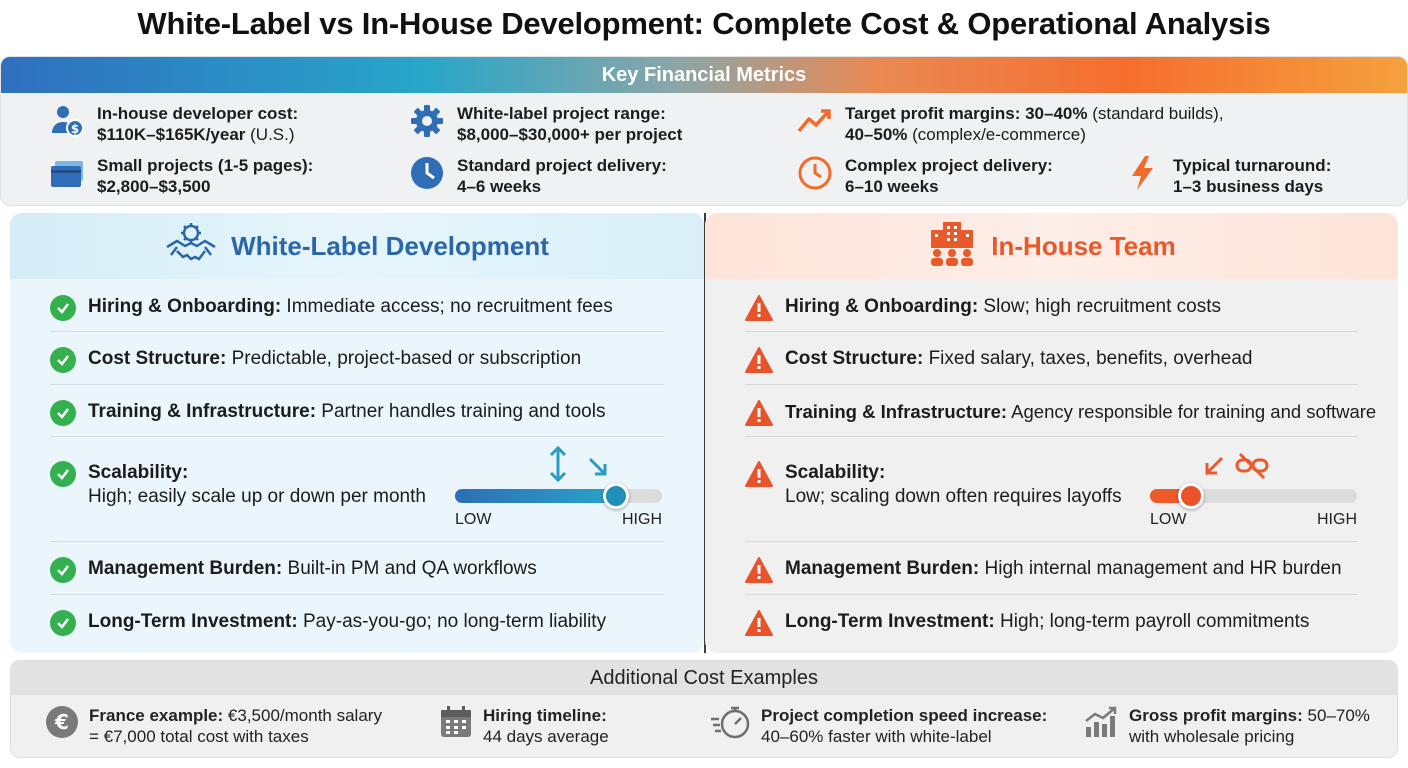 This screenshot has height=768, width=1408. What do you see at coordinates (535, 496) in the screenshot?
I see `slider-fill` at bounding box center [535, 496].